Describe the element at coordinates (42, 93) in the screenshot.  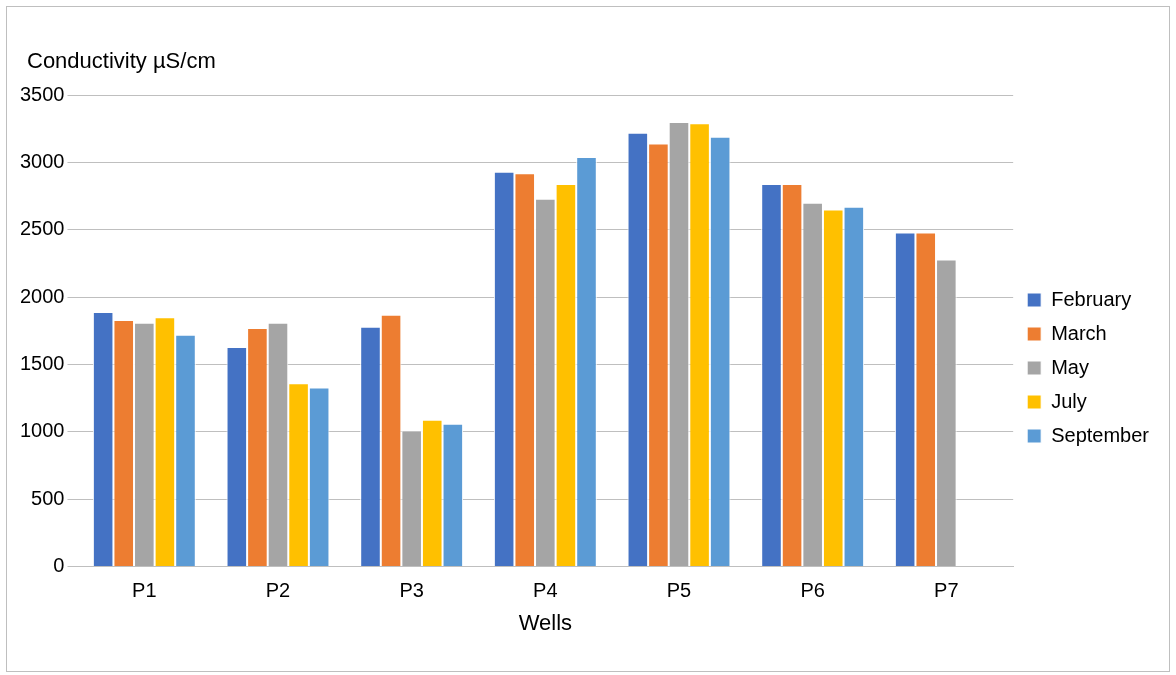
I see `y-tick-label: 3500` at that location.